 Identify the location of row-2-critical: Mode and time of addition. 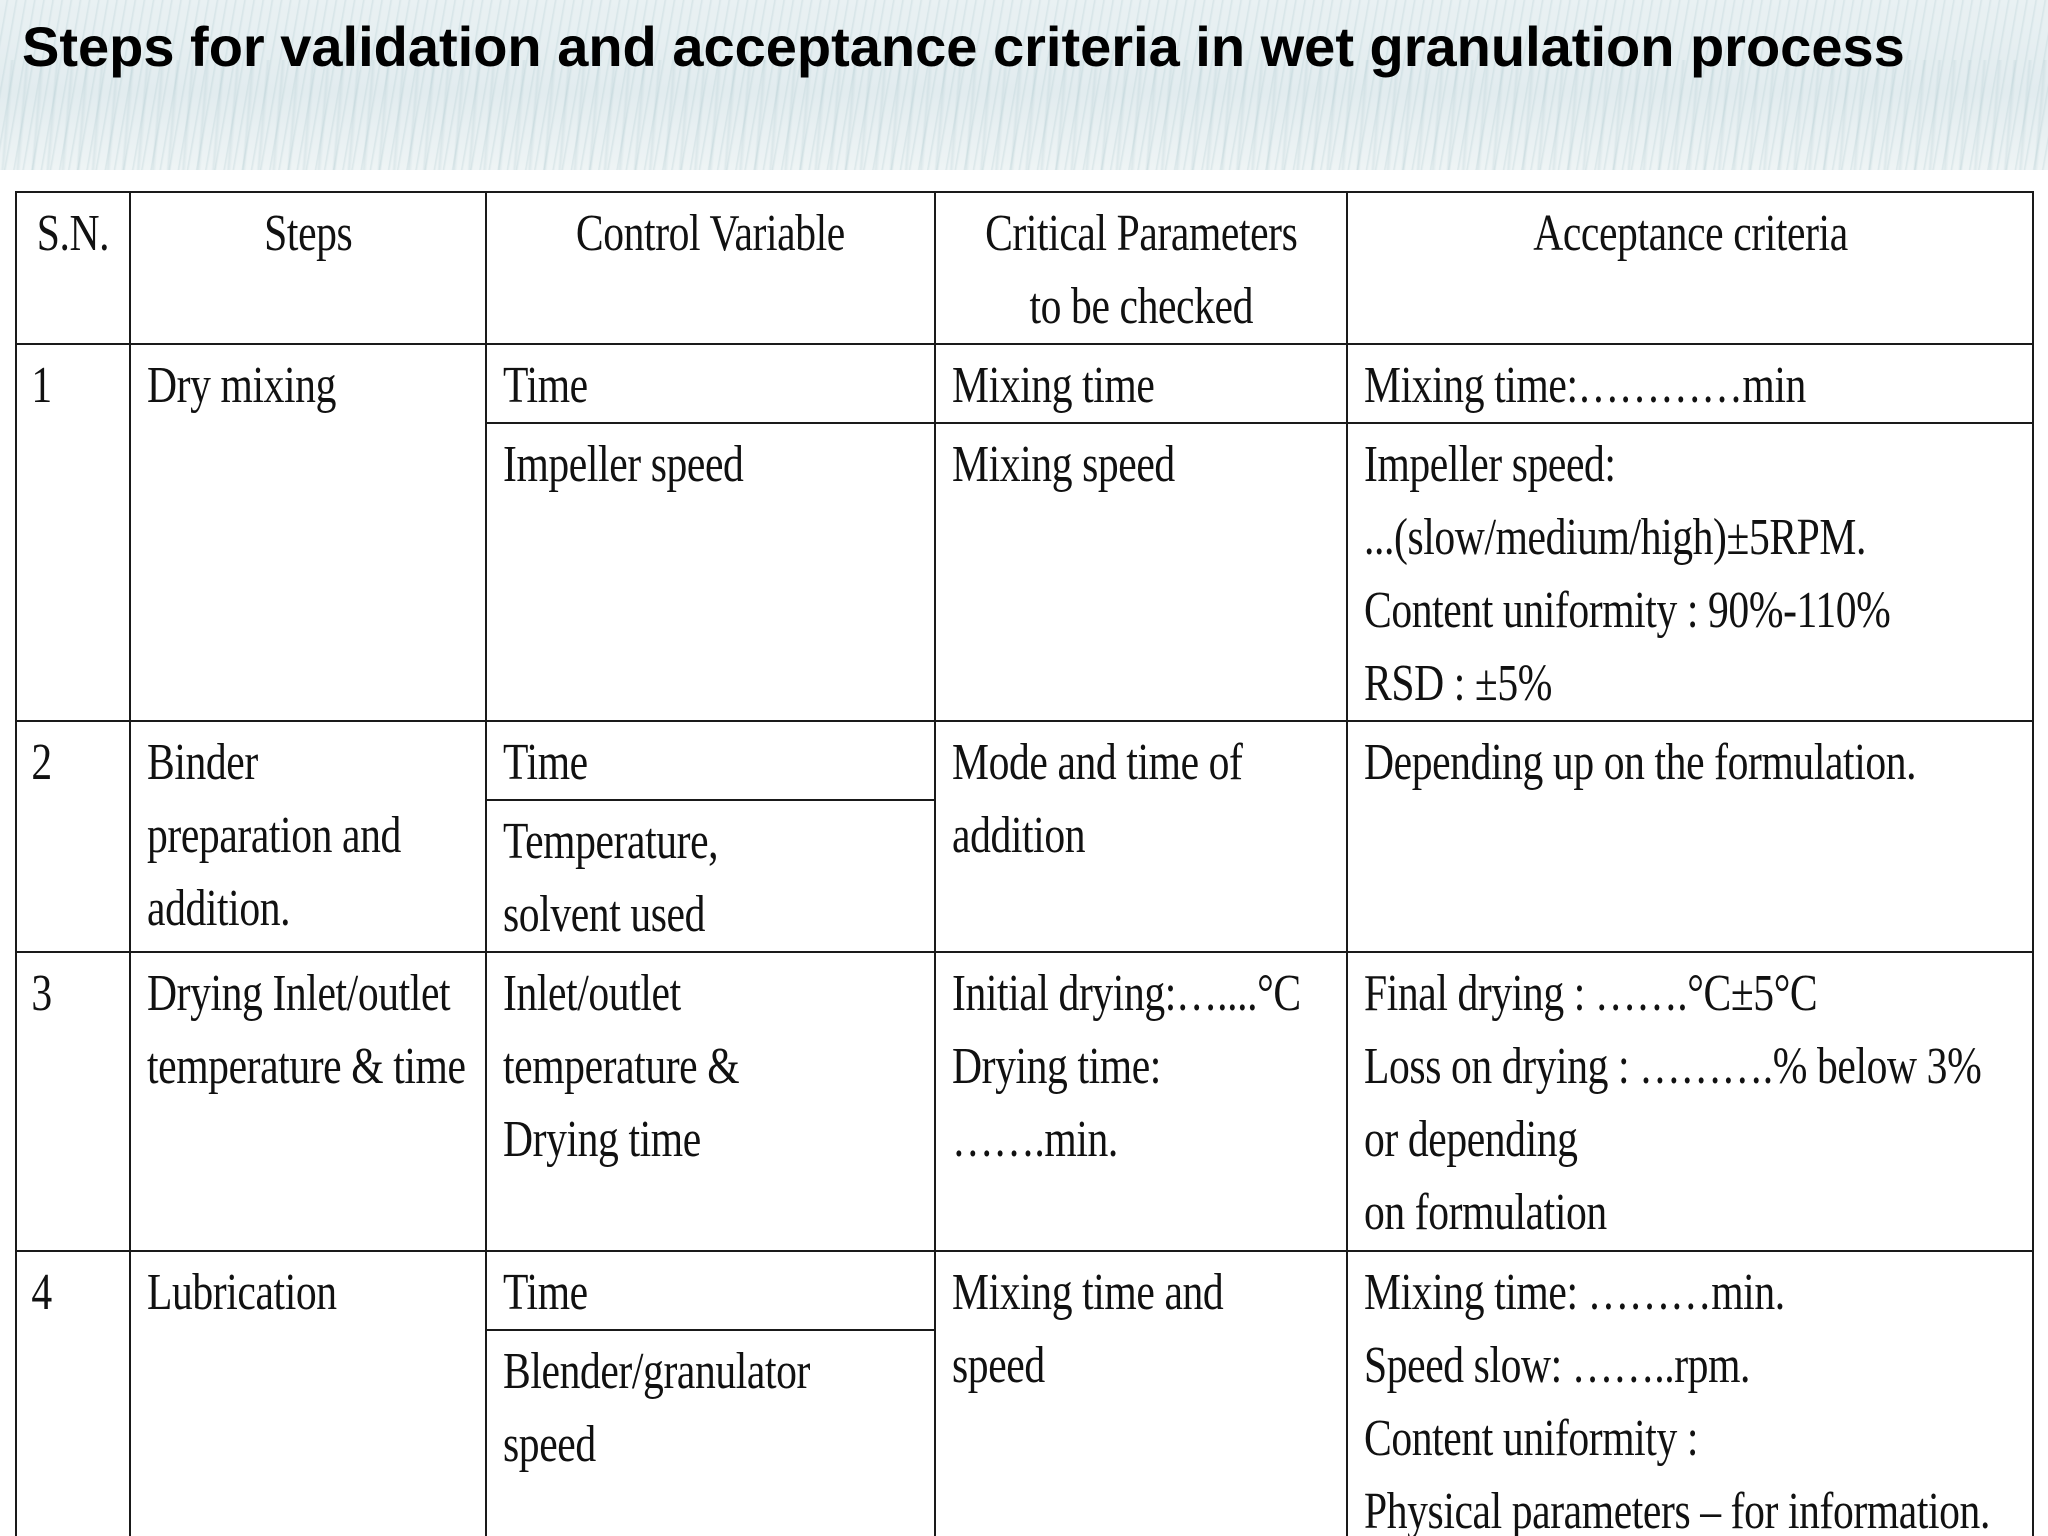
(1141, 836).